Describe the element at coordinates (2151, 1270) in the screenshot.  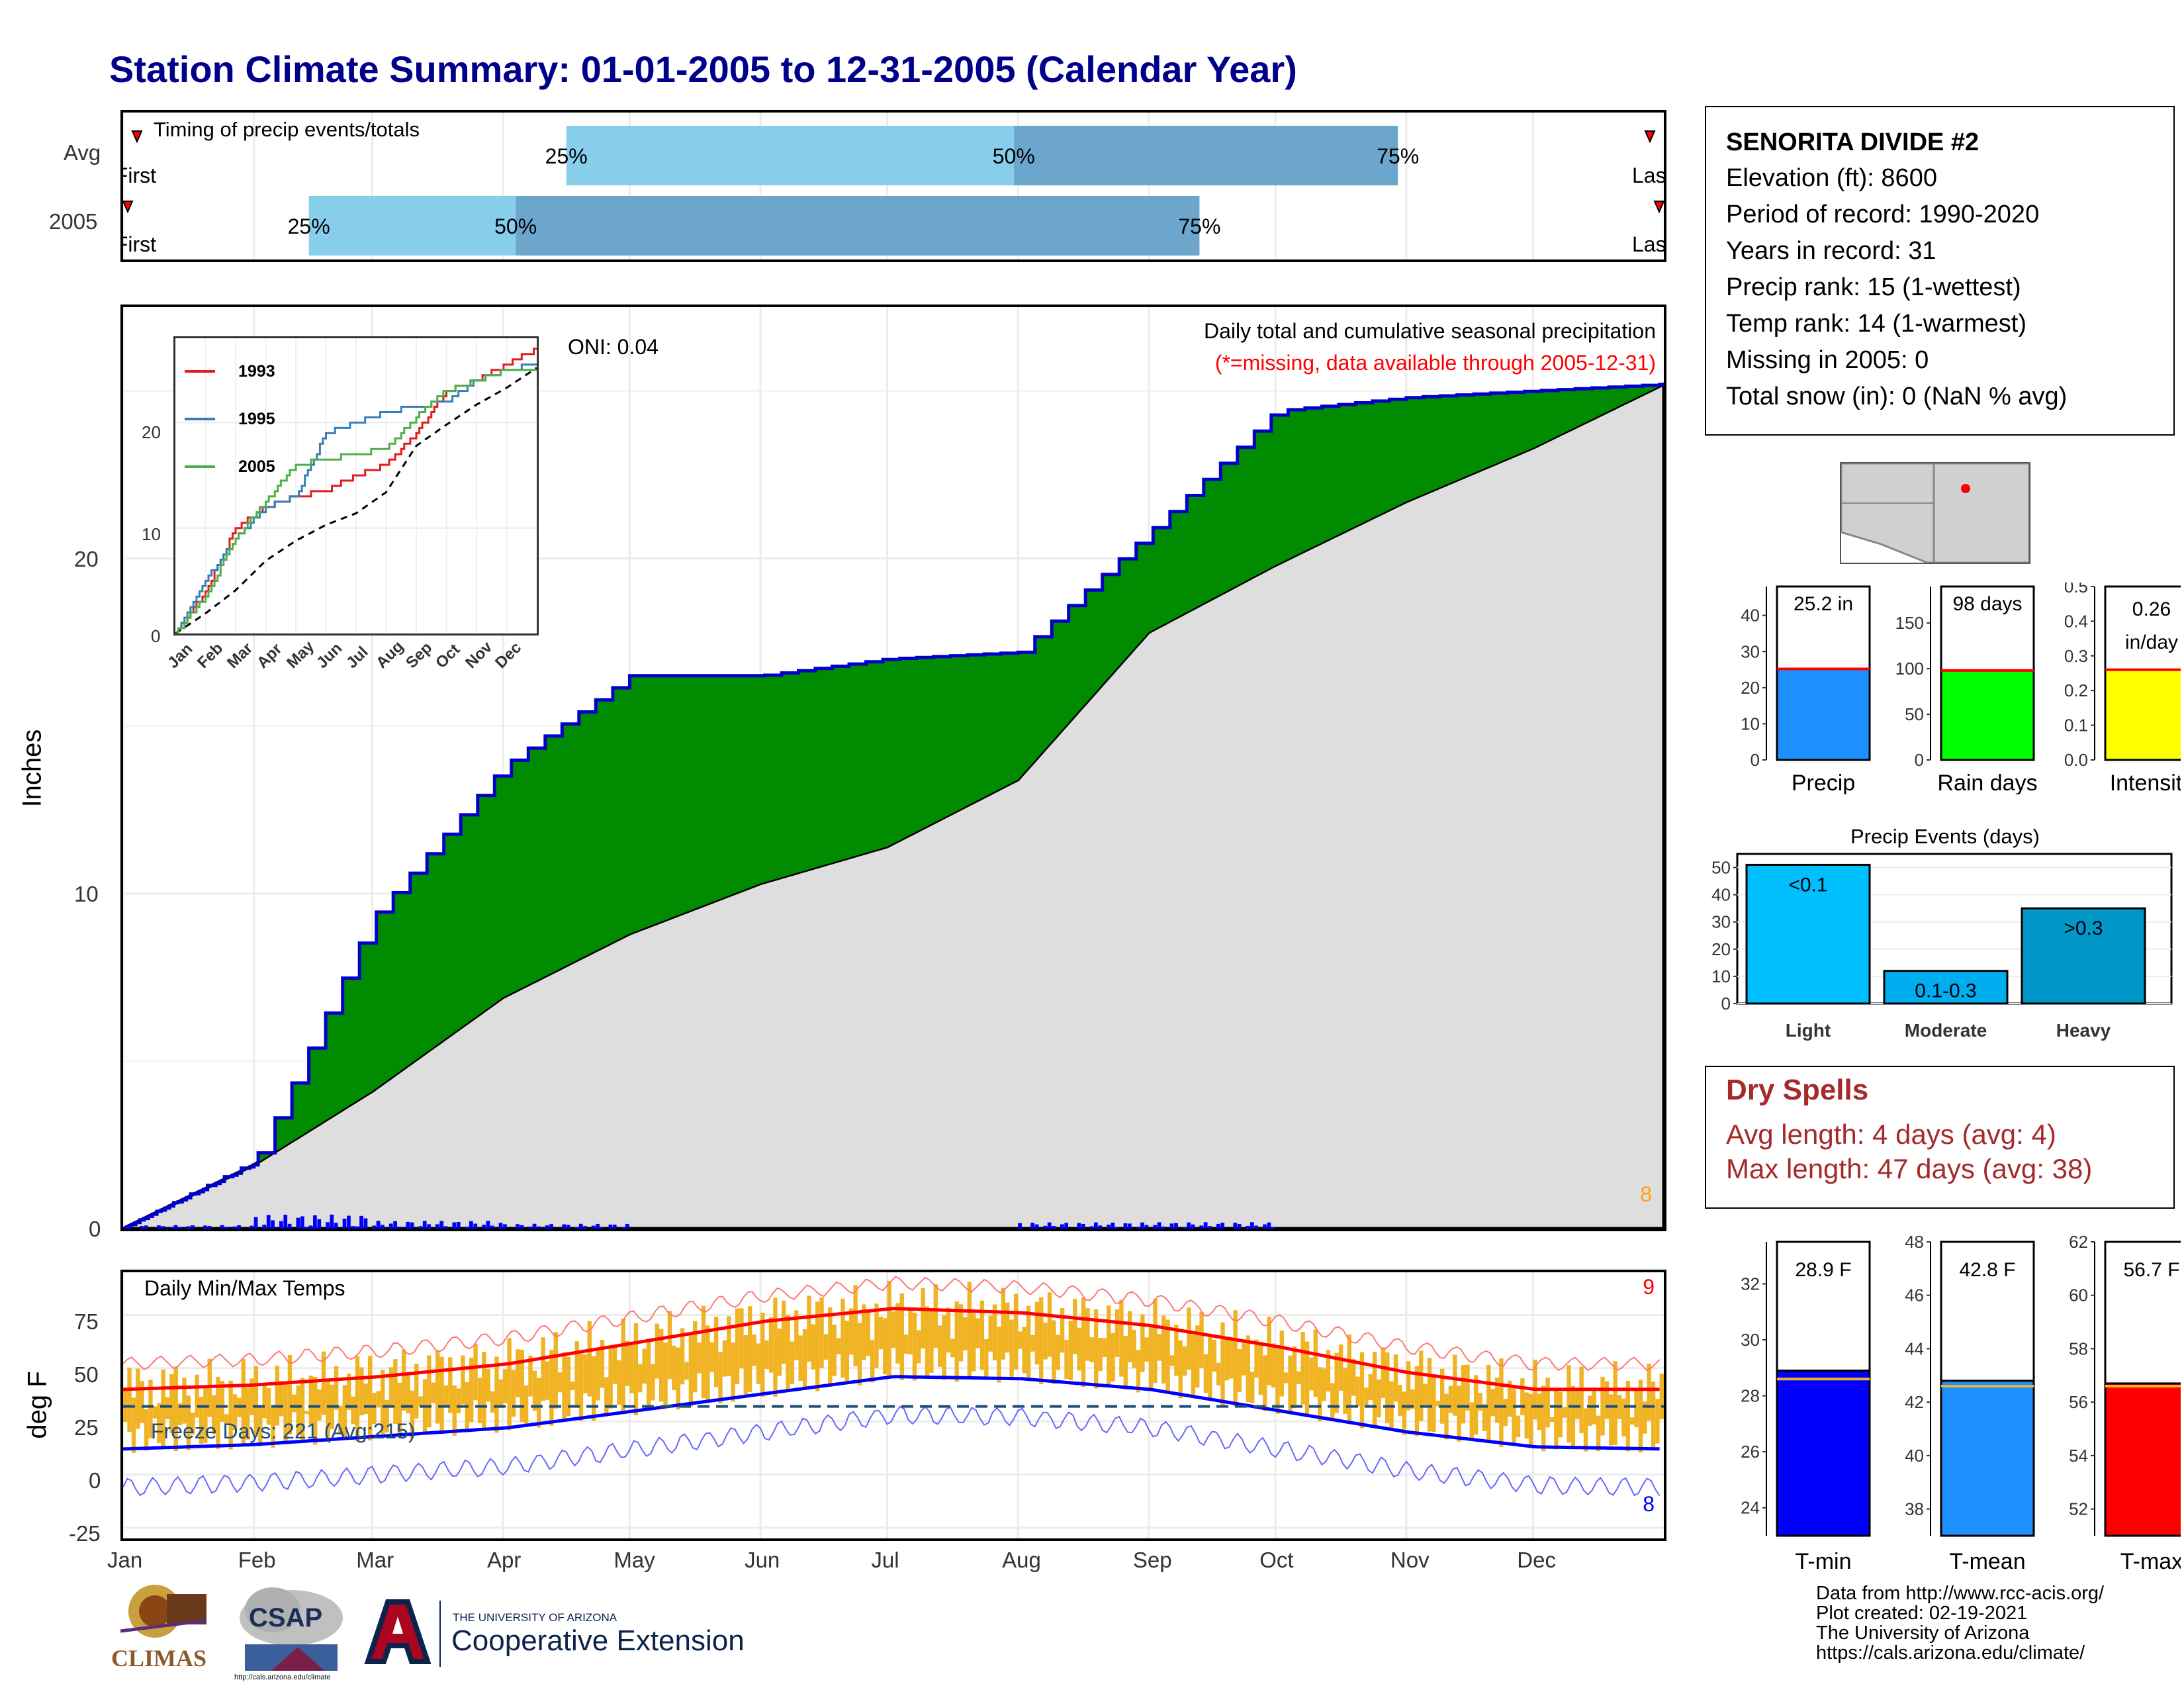
I see `temp-summary-value: 56.7 F` at that location.